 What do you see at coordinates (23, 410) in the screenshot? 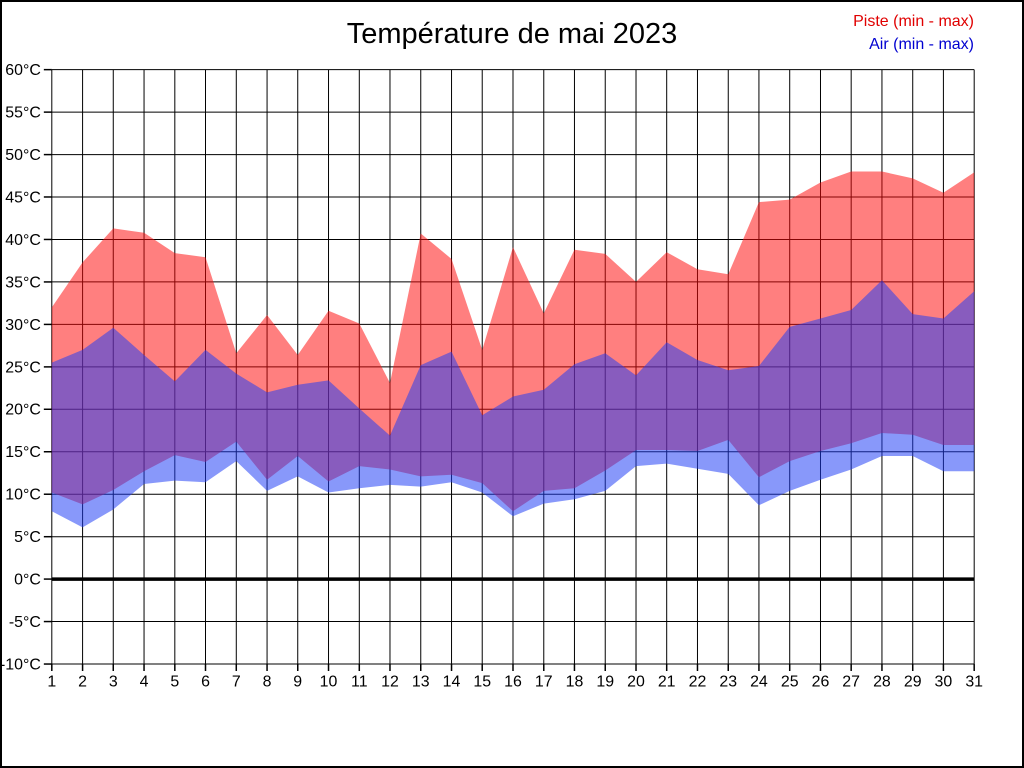
I see `svg-text: 20°C` at bounding box center [23, 410].